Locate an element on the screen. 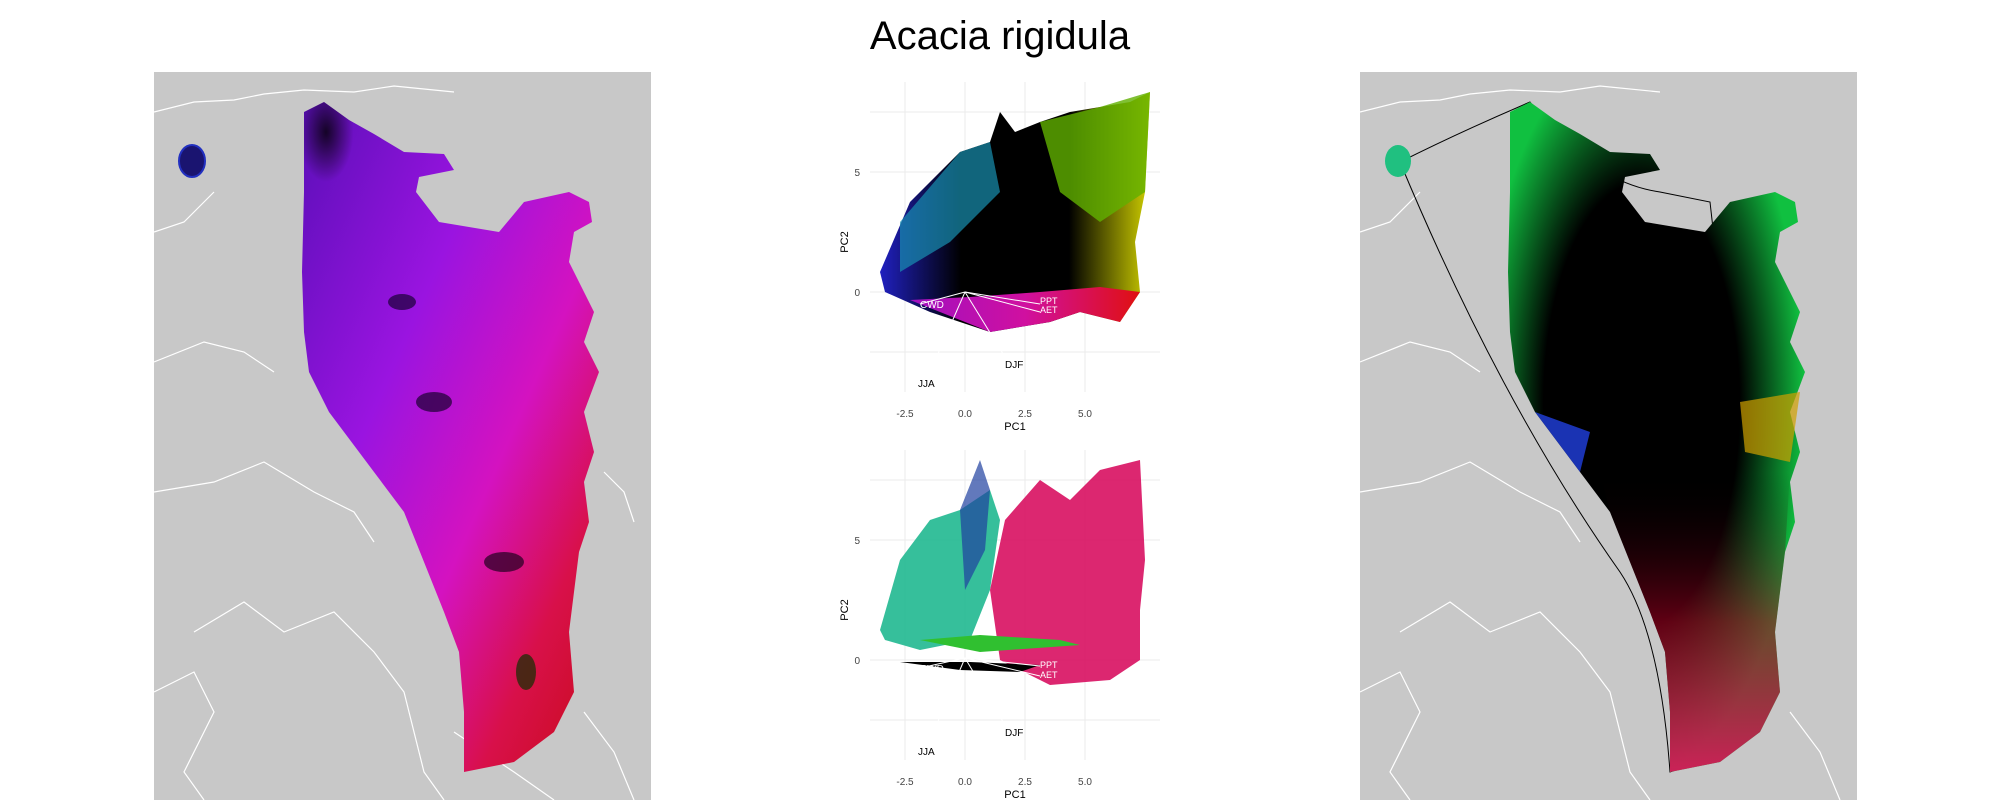 The height and width of the screenshot is (805, 2000). range-red-gradient is located at coordinates (1695, 622).